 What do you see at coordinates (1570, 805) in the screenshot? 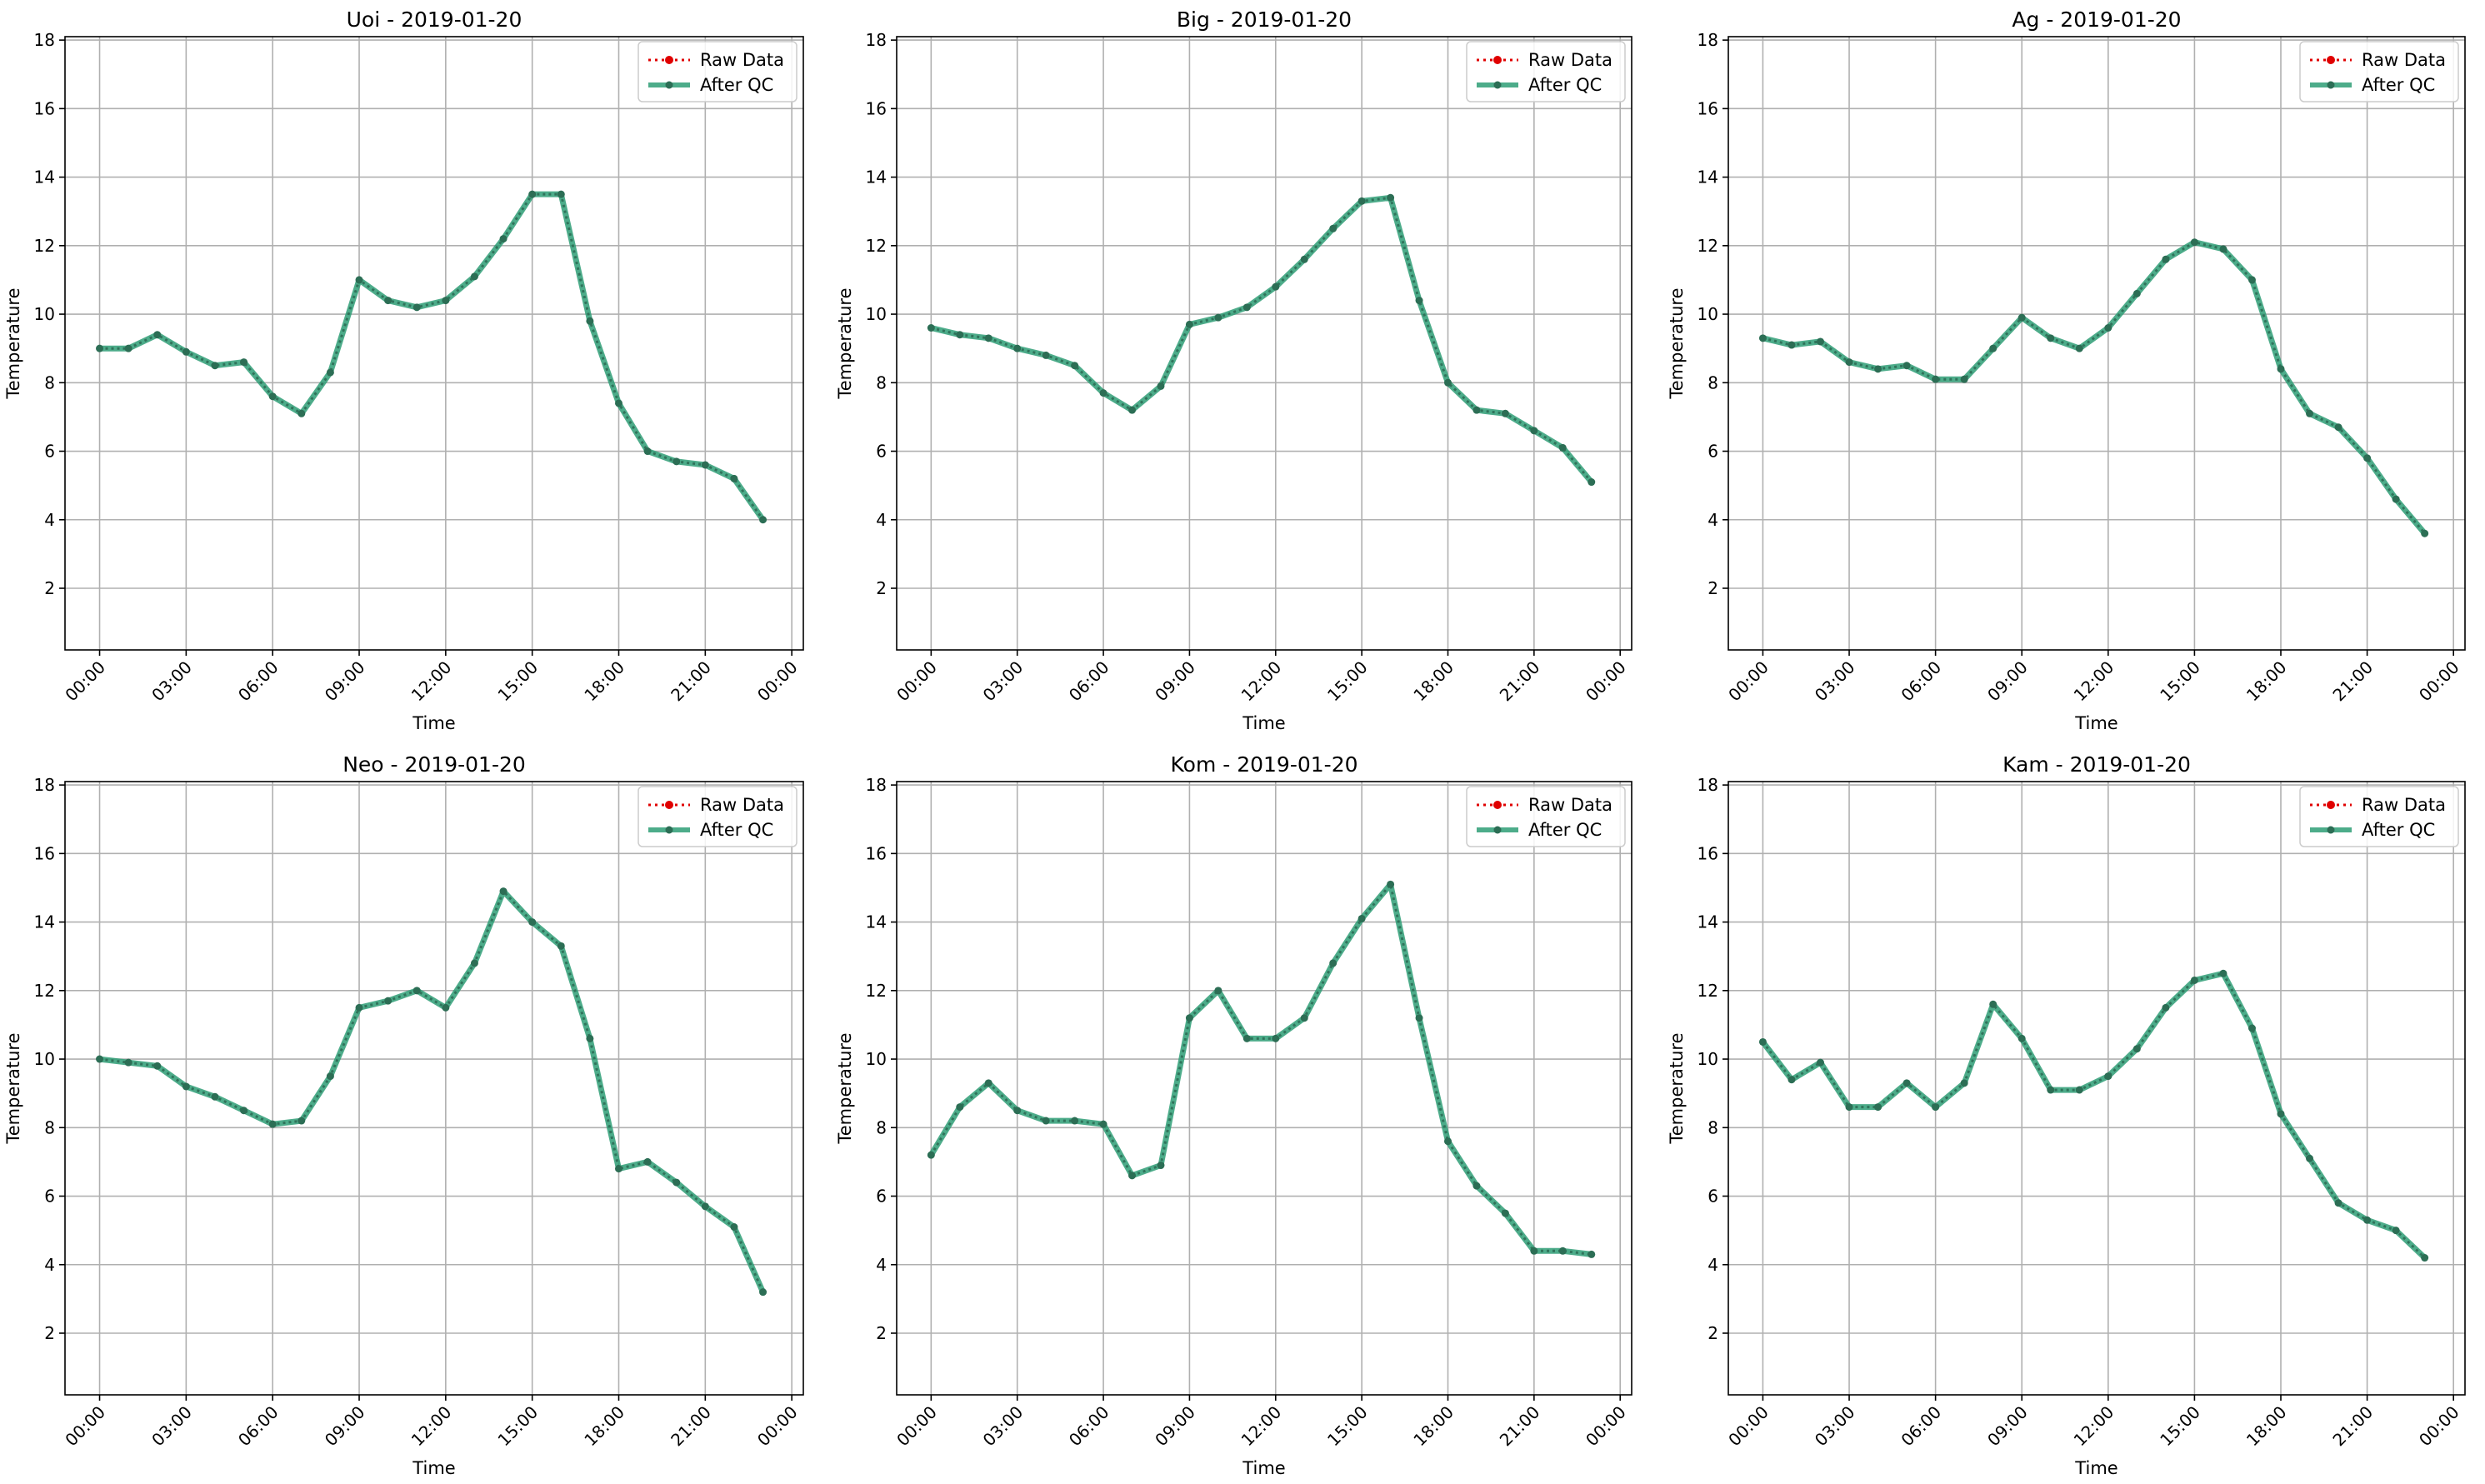
I see `legend-label-raw-data: Raw Data` at bounding box center [1570, 805].